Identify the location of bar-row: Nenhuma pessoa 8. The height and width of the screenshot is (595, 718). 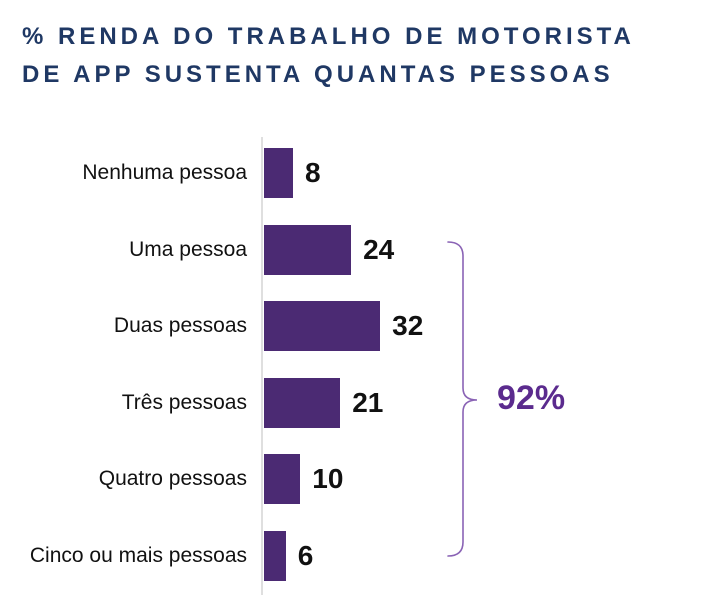
(359, 173).